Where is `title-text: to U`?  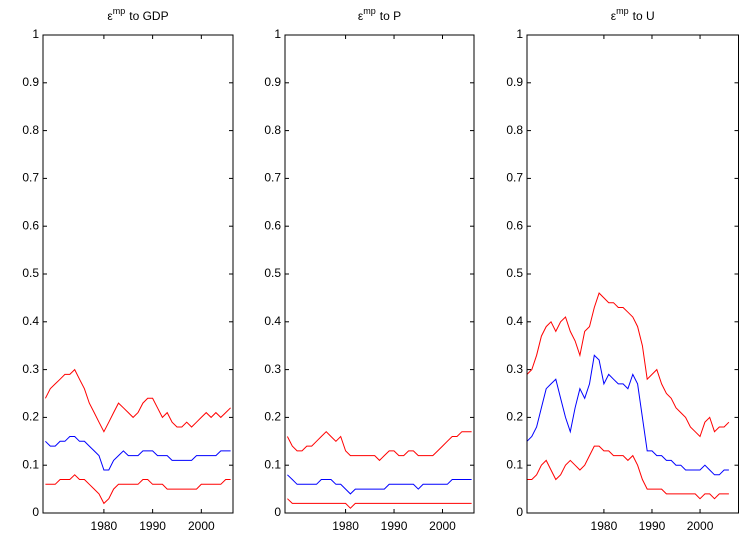 title-text: to U is located at coordinates (644, 16).